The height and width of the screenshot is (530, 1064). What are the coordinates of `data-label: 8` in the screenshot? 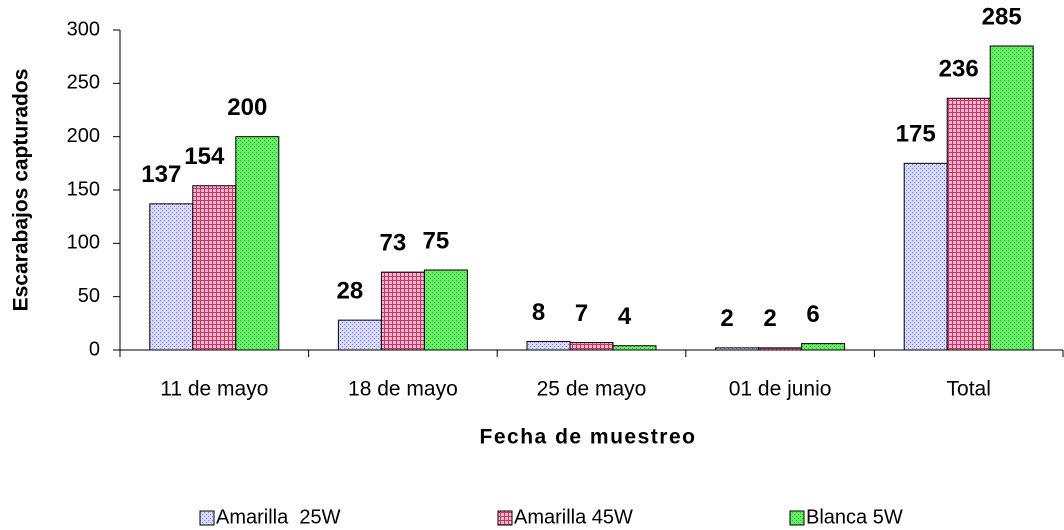 It's located at (538, 312).